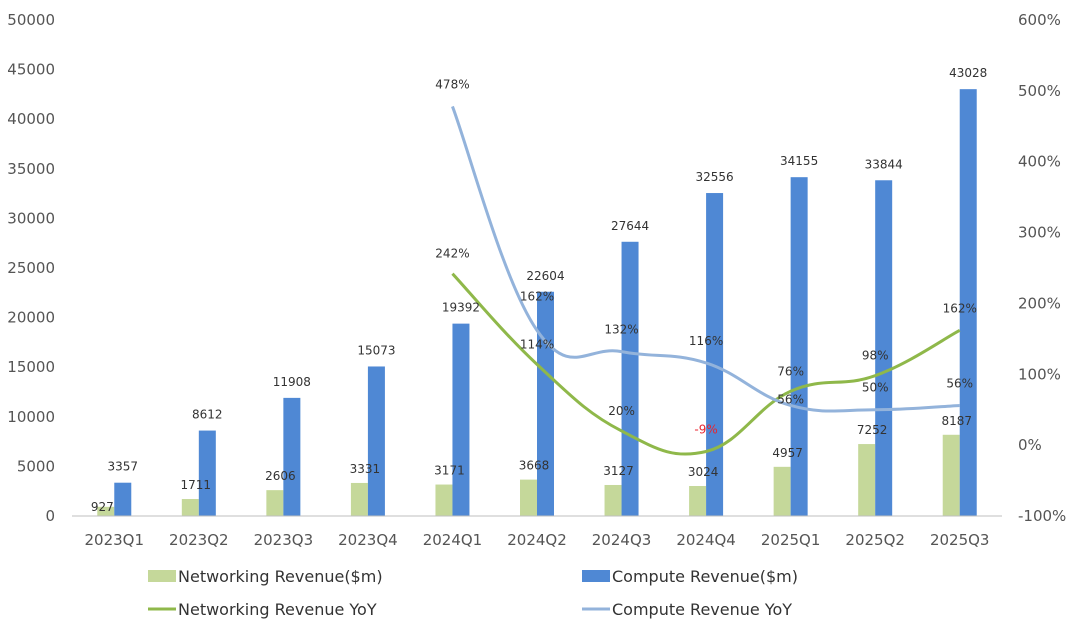 This screenshot has height=636, width=1080. What do you see at coordinates (199, 540) in the screenshot?
I see `x-tick-label-1: 2023Q2` at bounding box center [199, 540].